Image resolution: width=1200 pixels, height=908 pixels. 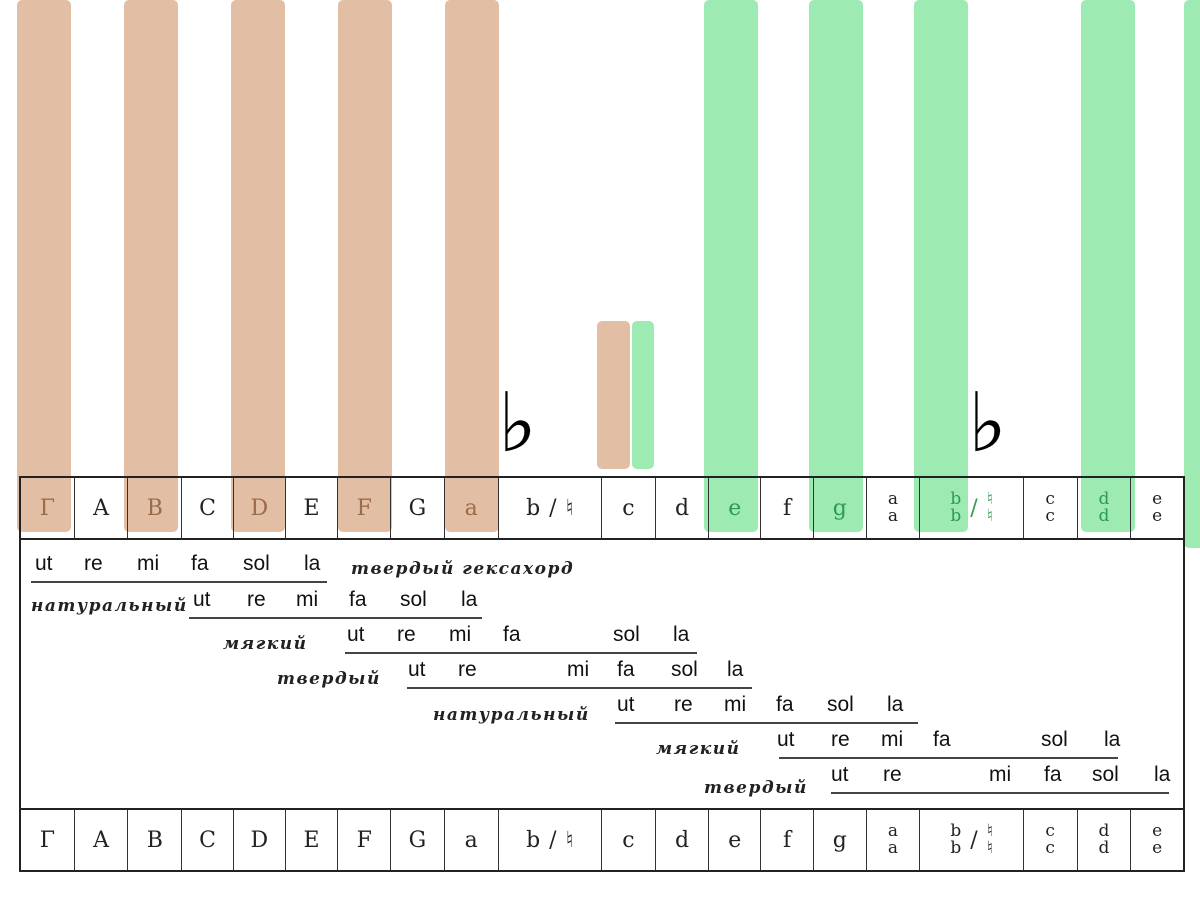 I want to click on bottom-note-13: f, so click(x=787, y=840).